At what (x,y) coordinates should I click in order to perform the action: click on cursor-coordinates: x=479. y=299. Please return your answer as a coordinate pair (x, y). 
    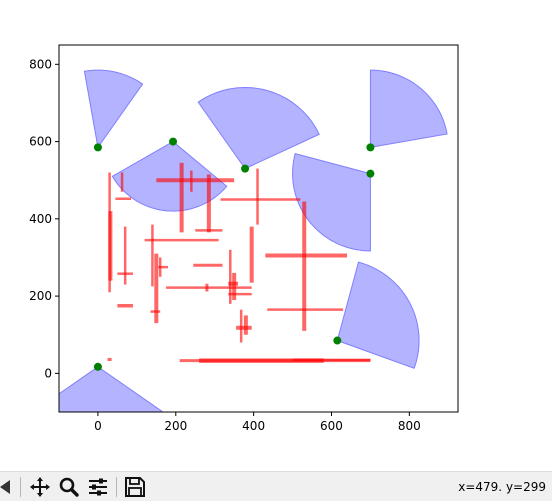
    Looking at the image, I should click on (502, 487).